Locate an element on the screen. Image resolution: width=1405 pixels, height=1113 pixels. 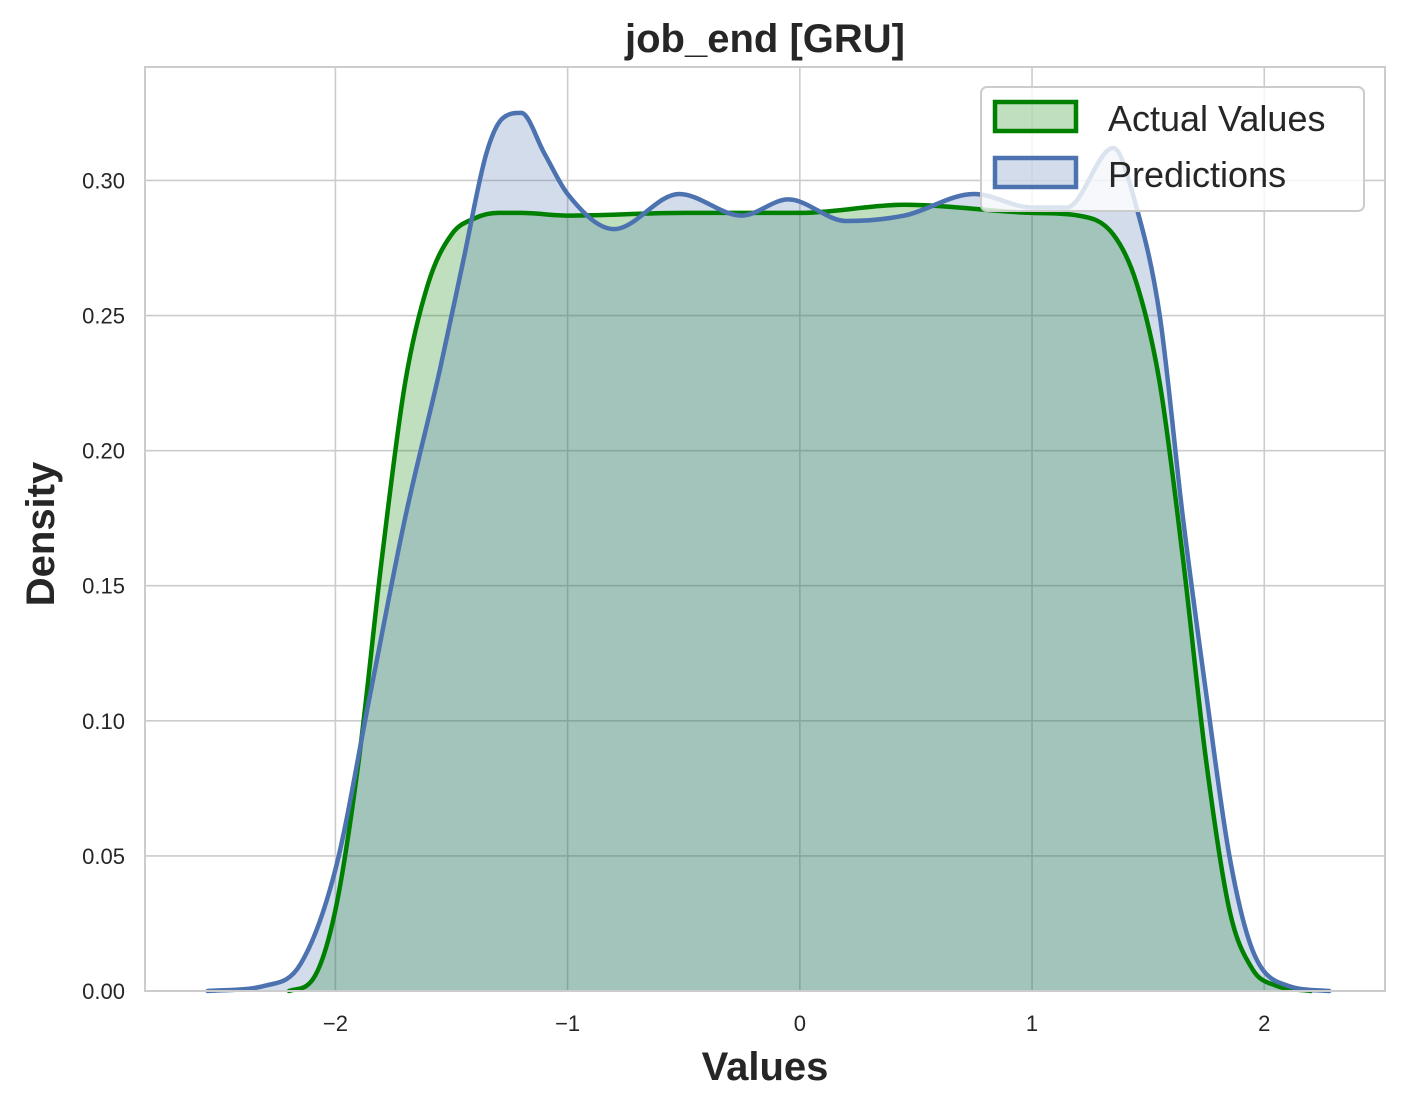
y-axis-label: Density is located at coordinates (41, 533).